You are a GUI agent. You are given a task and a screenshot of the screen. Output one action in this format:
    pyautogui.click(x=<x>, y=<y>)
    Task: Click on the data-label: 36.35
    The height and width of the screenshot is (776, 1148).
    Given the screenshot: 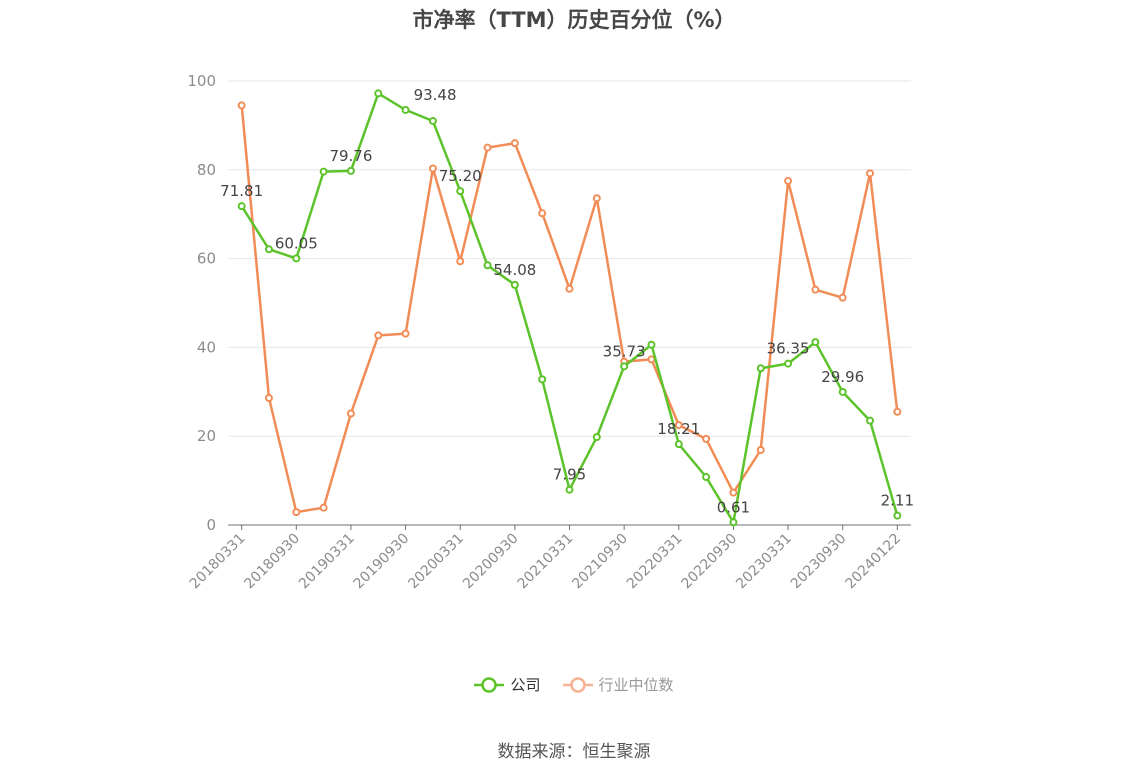 What is the action you would take?
    pyautogui.click(x=788, y=349)
    